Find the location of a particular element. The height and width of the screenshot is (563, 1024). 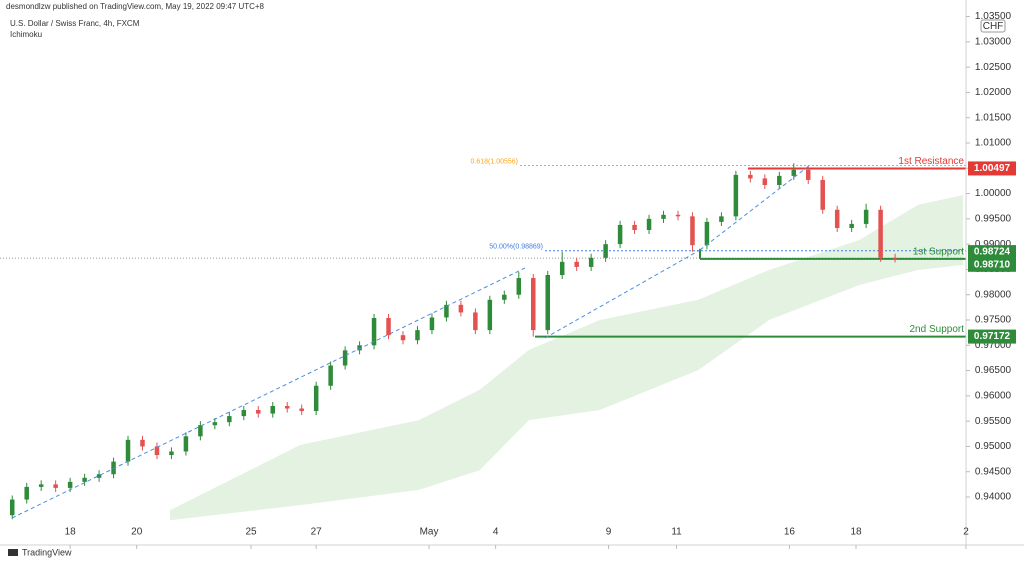

y-tick-label: 0.99500 is located at coordinates (993, 219).